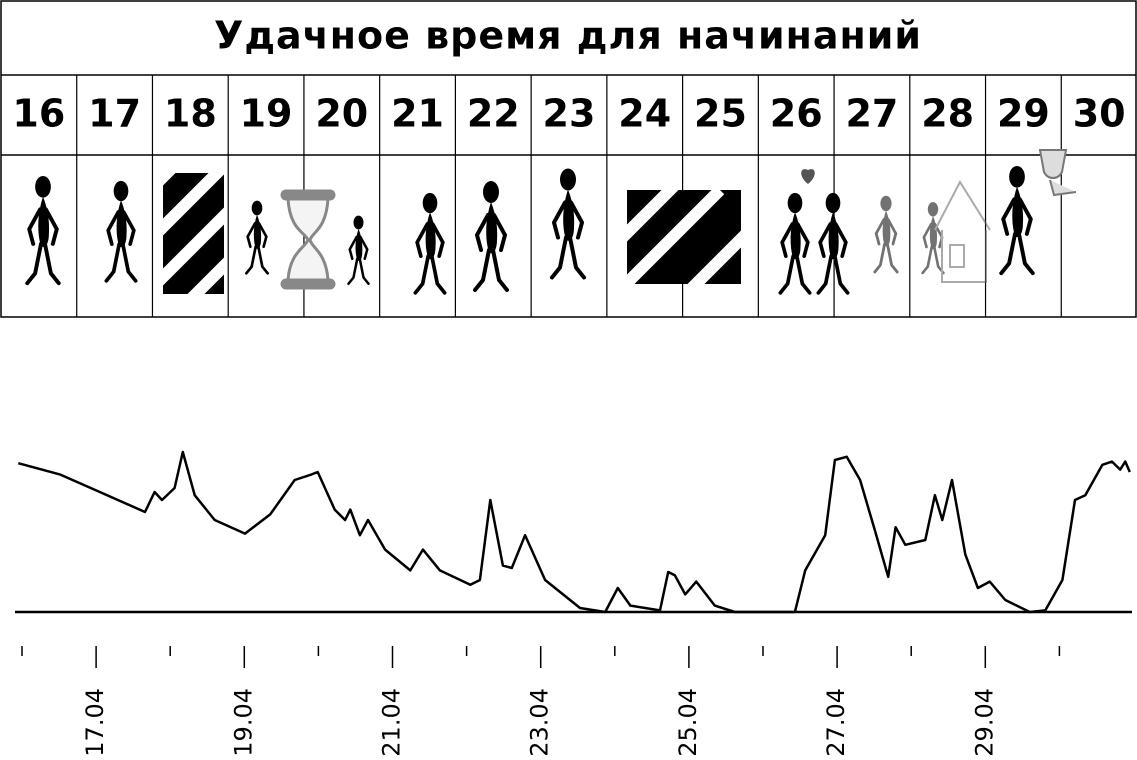 This screenshot has width=1137, height=760. I want to click on x-tick-label: 29.04, so click(984, 722).